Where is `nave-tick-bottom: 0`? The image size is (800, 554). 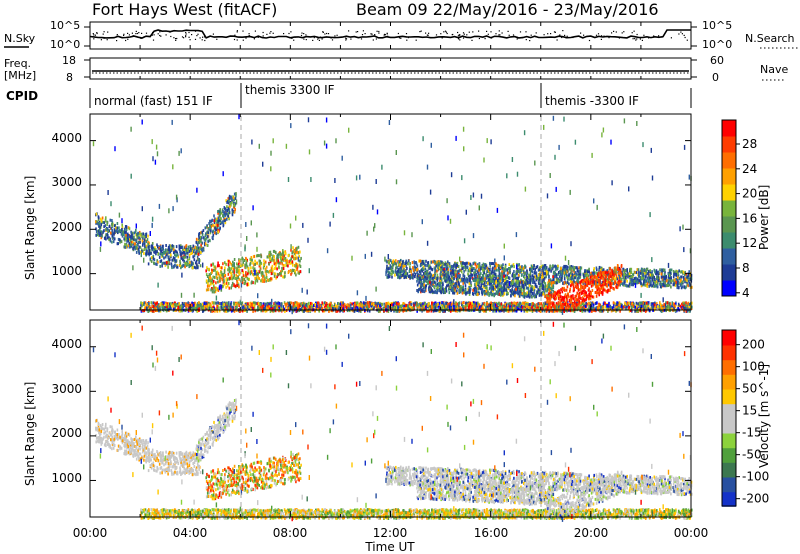
nave-tick-bottom: 0 is located at coordinates (715, 77).